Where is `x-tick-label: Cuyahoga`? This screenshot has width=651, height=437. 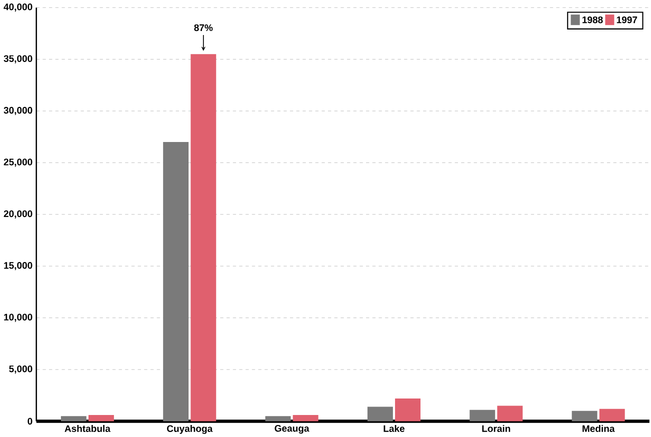
x-tick-label: Cuyahoga is located at coordinates (190, 429).